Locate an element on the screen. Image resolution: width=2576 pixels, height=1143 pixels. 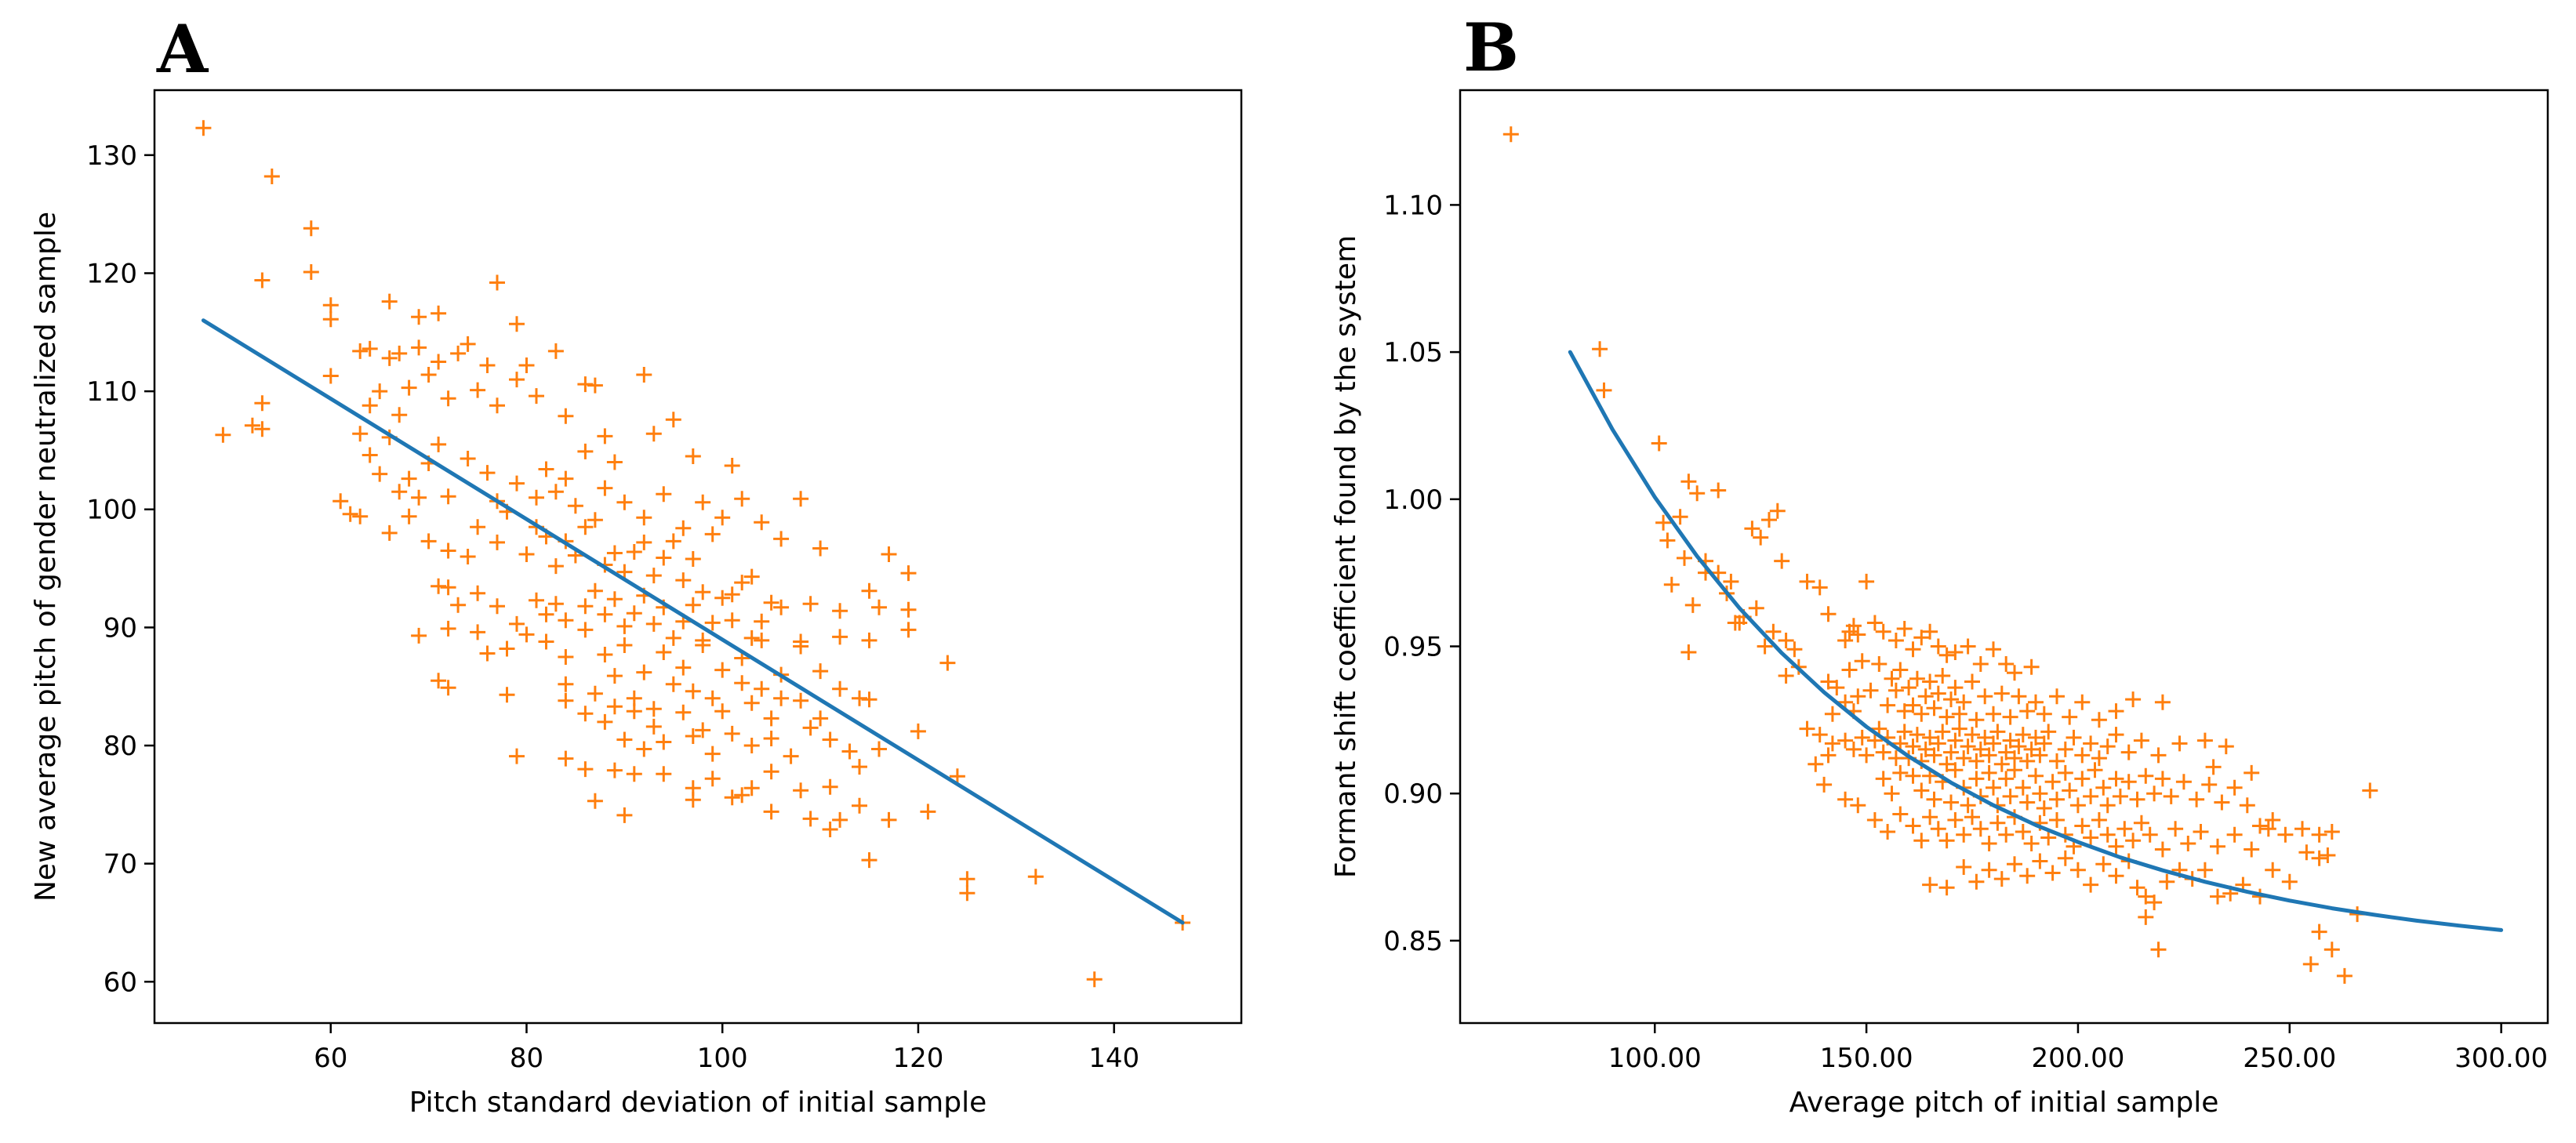
panel-b-y-tick-label: 1.00 is located at coordinates (1413, 500).